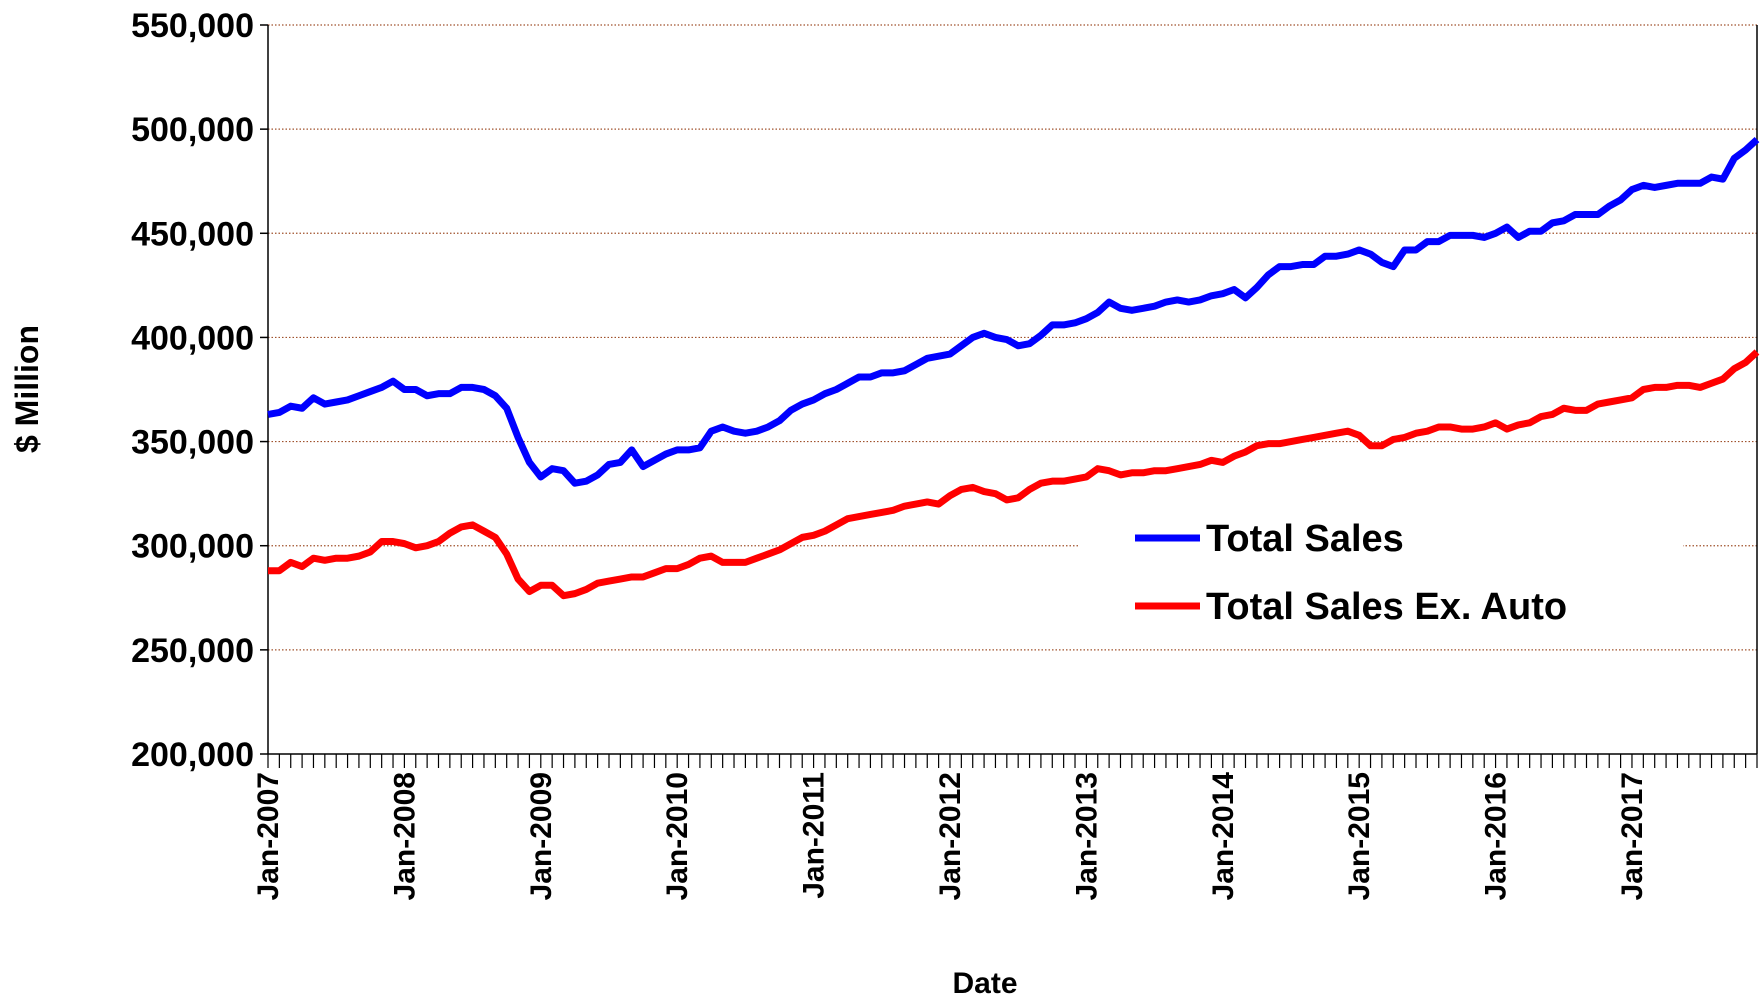 The width and height of the screenshot is (1764, 1000). I want to click on x-tick-label: Jan-2011, so click(814, 835).